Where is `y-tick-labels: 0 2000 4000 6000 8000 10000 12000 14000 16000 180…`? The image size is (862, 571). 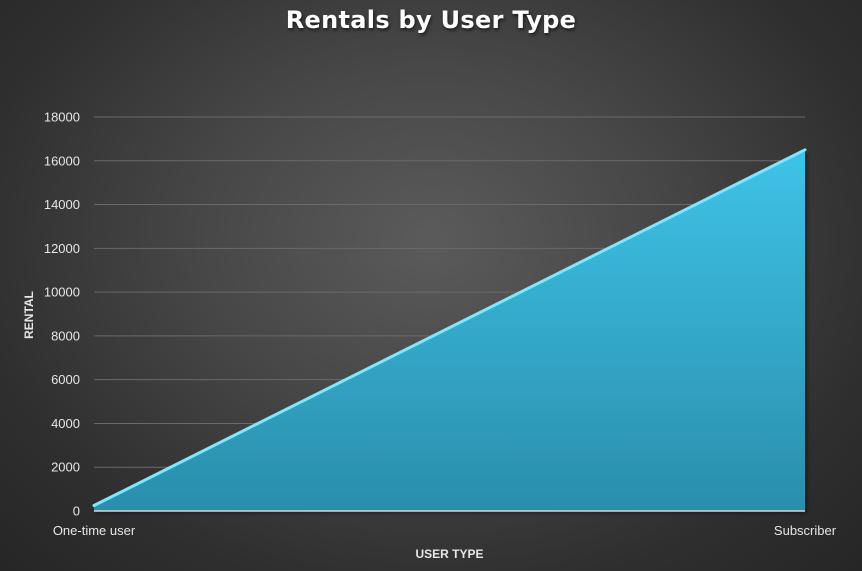
y-tick-labels: 0 2000 4000 6000 8000 10000 12000 14000 16000 180… is located at coordinates (62, 314).